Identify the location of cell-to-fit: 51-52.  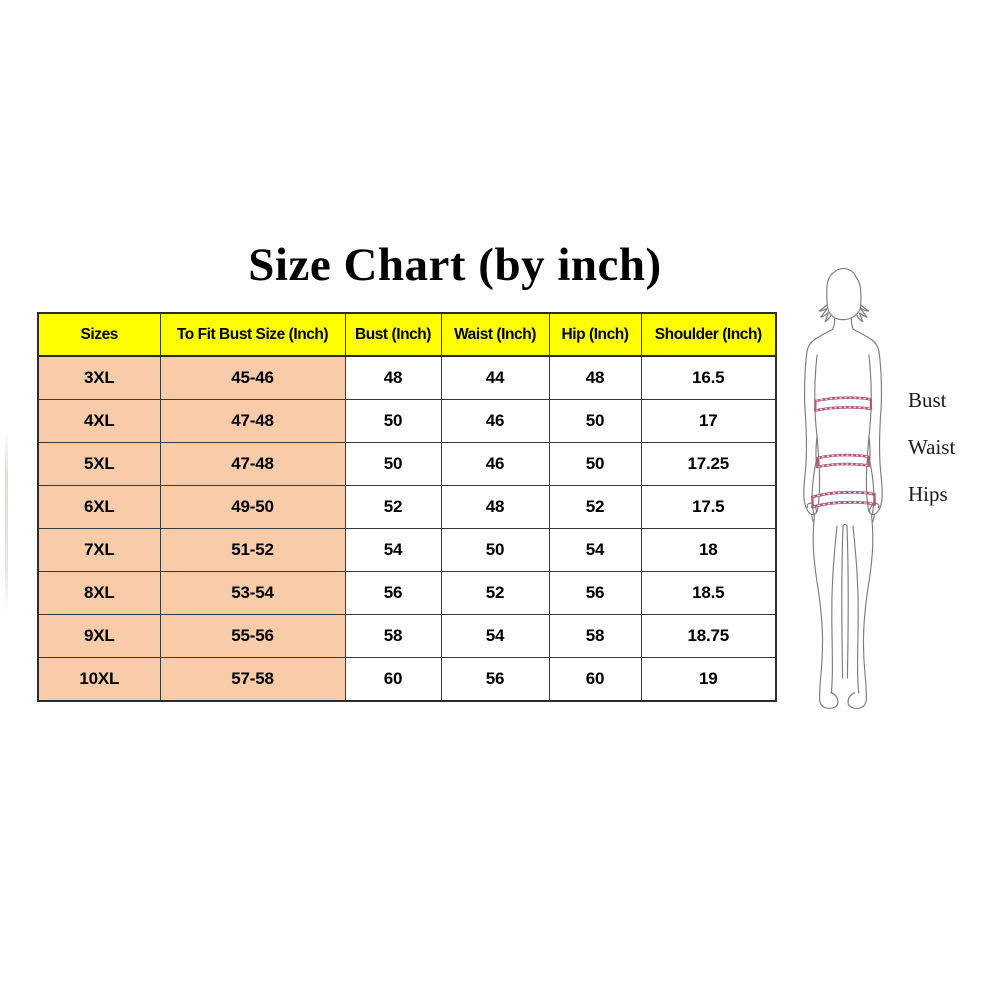
(252, 550).